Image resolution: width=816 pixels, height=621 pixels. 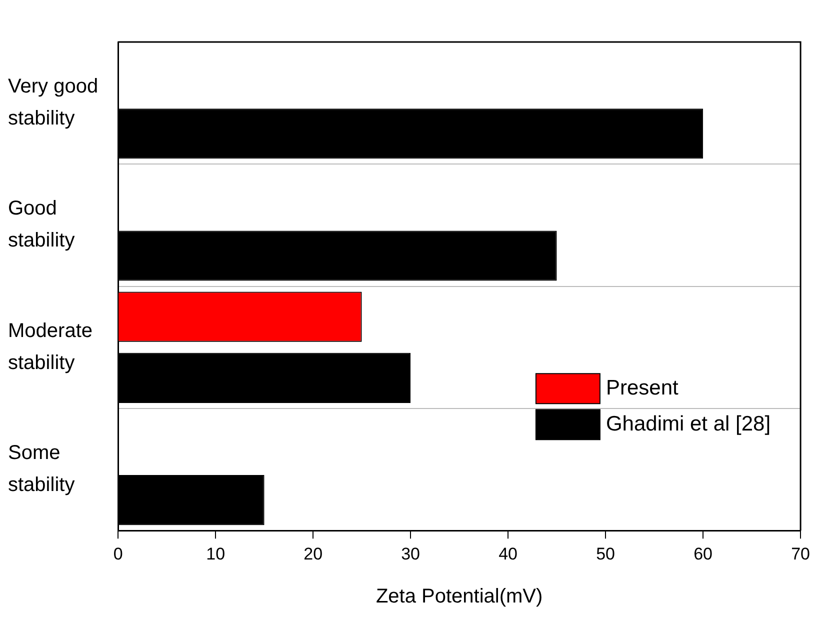 I want to click on y-tick-label: Good stability, so click(x=41, y=225).